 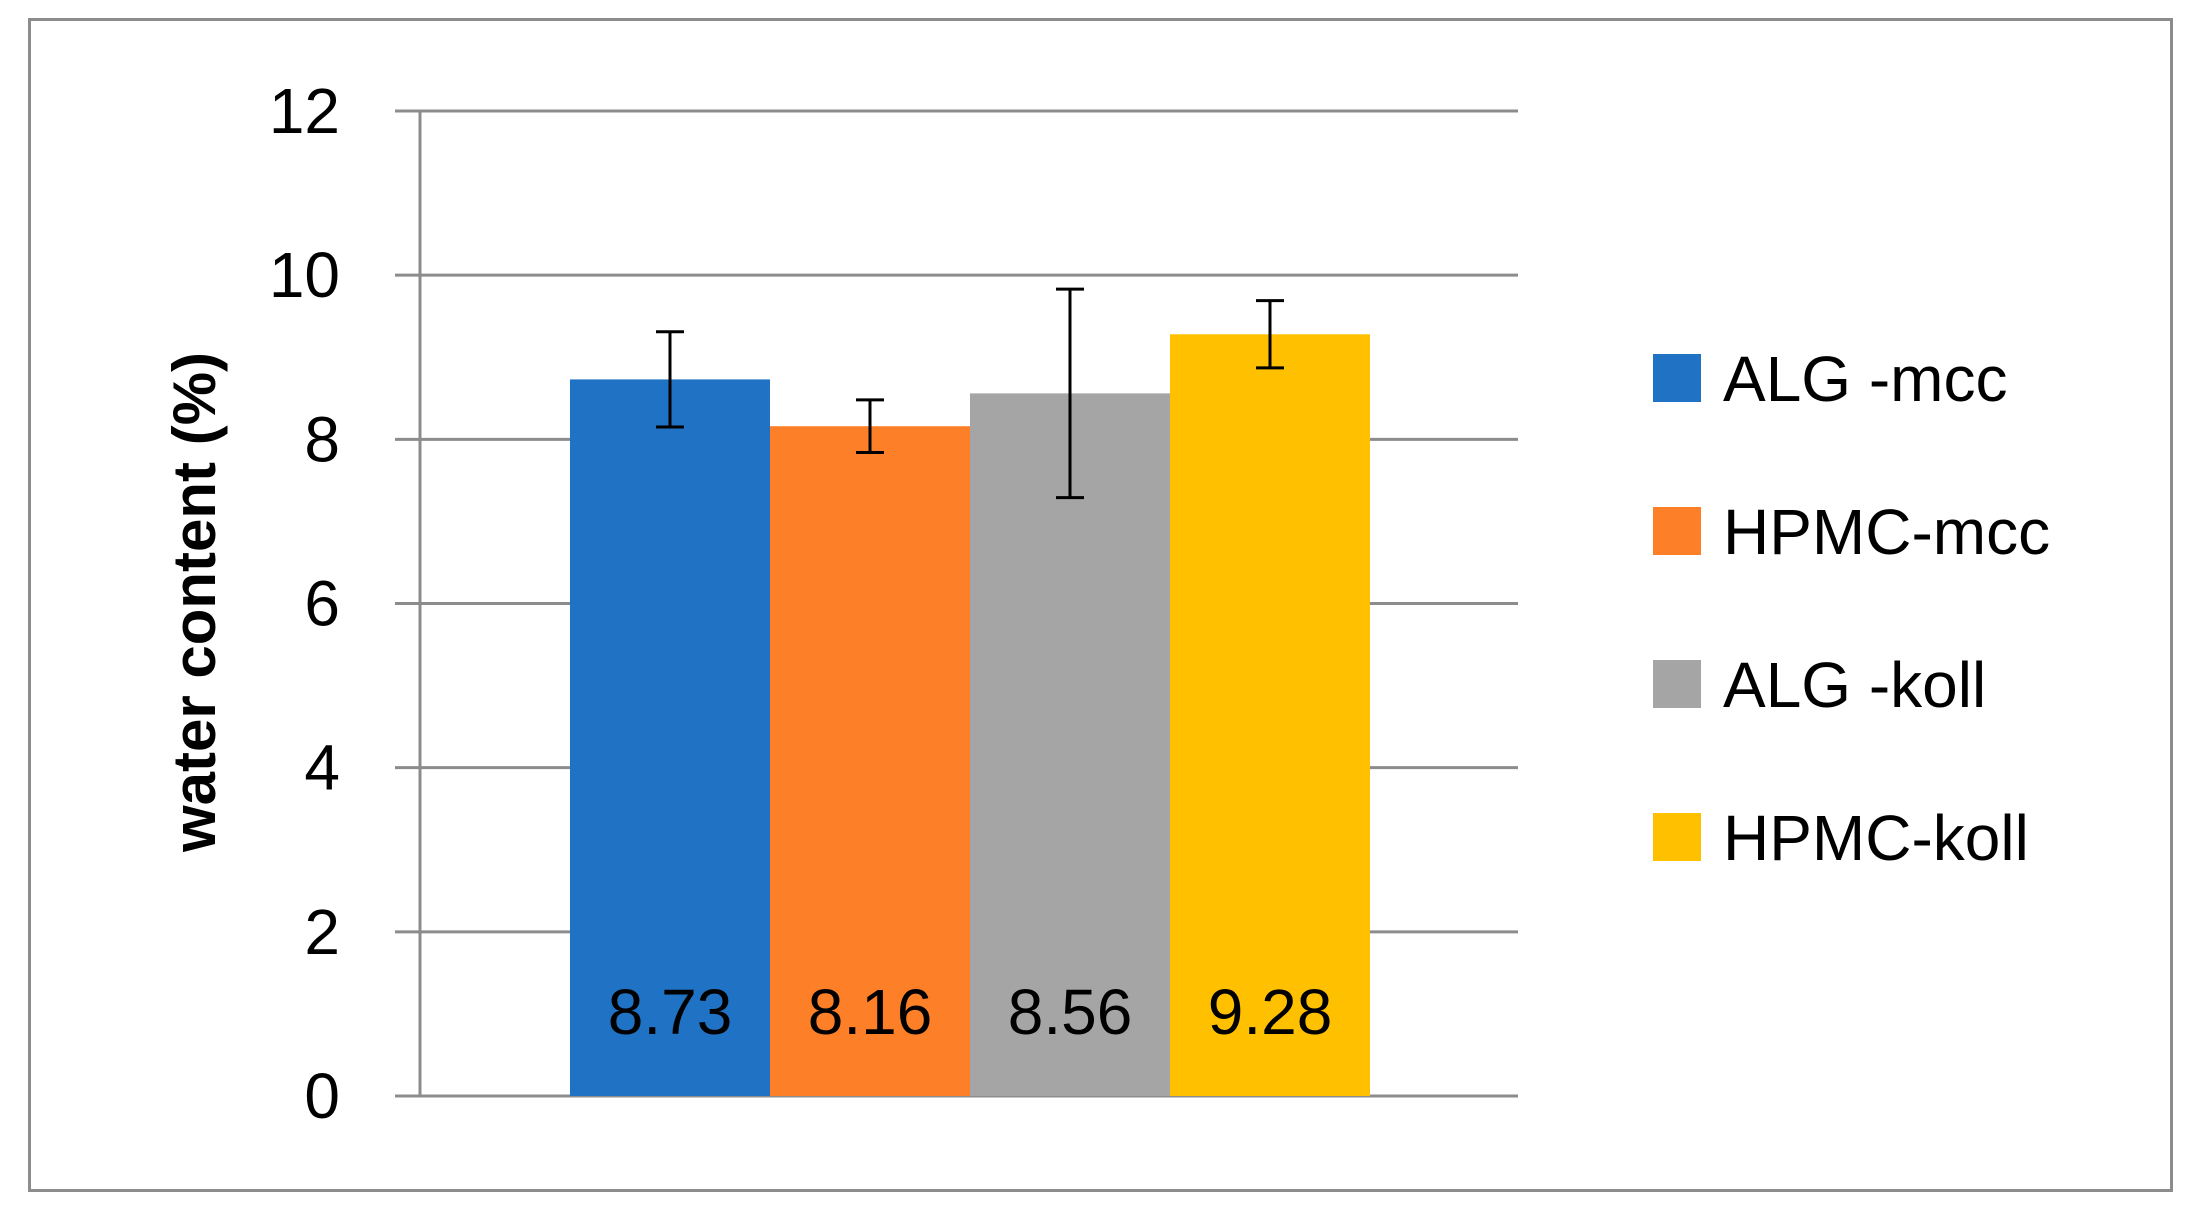 What do you see at coordinates (870, 1012) in the screenshot?
I see `data-label: 8.16` at bounding box center [870, 1012].